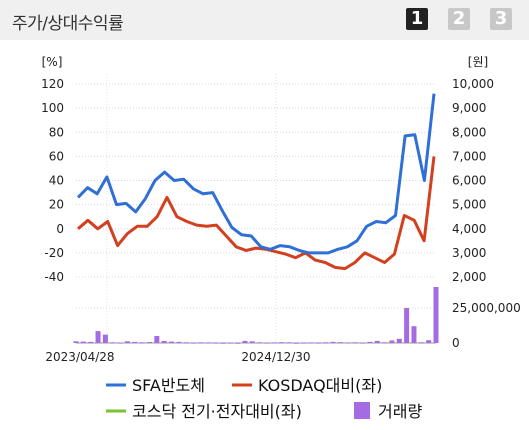  I want to click on period-tab-2: 2, so click(459, 19).